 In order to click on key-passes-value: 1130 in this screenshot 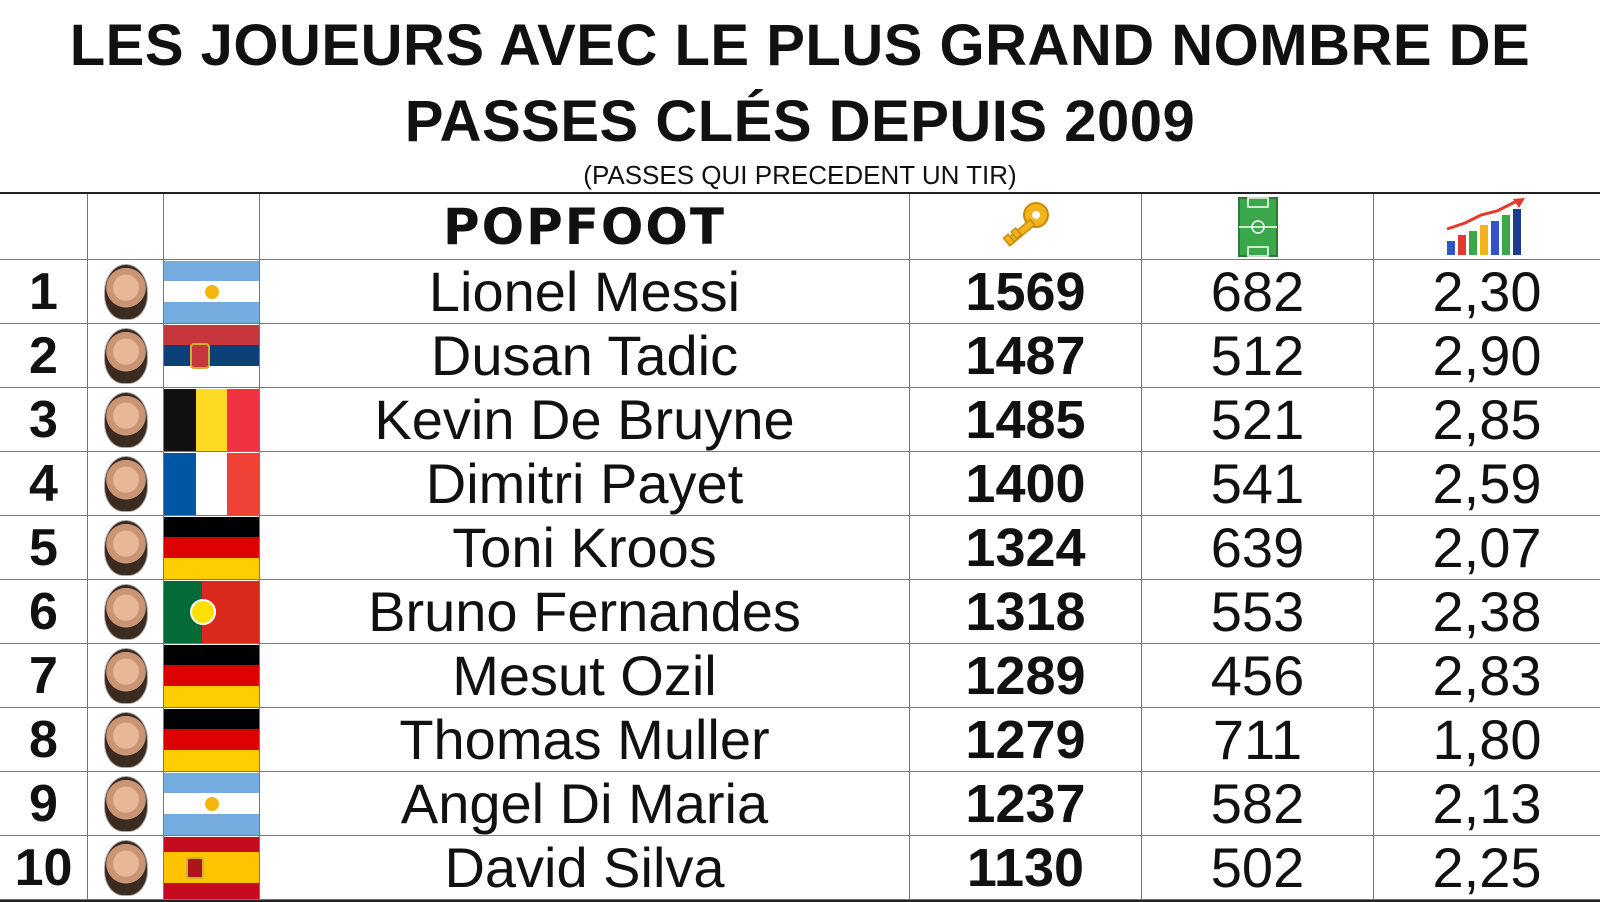, I will do `click(1026, 868)`.